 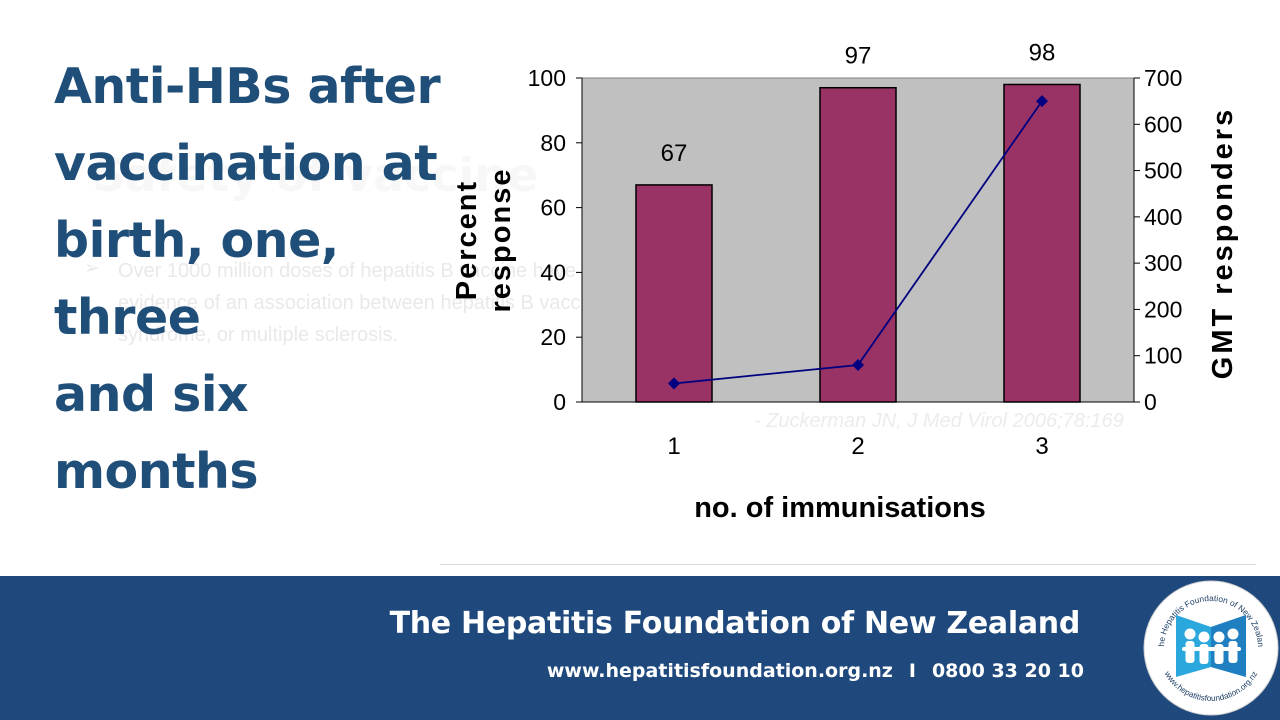 I want to click on data-label: 97, so click(x=858, y=56).